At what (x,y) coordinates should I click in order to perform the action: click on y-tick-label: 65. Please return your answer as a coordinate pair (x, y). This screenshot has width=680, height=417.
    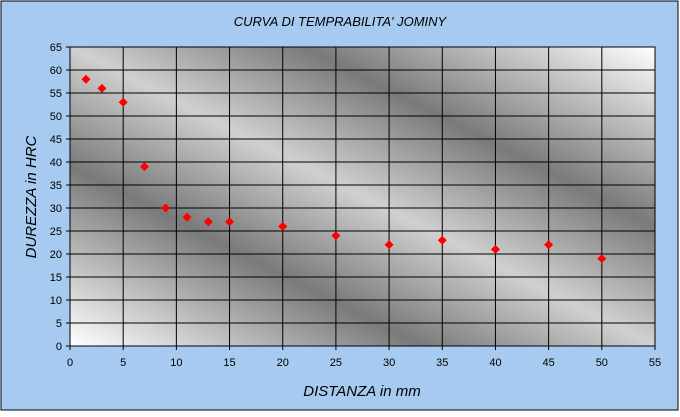
    Looking at the image, I should click on (56, 48).